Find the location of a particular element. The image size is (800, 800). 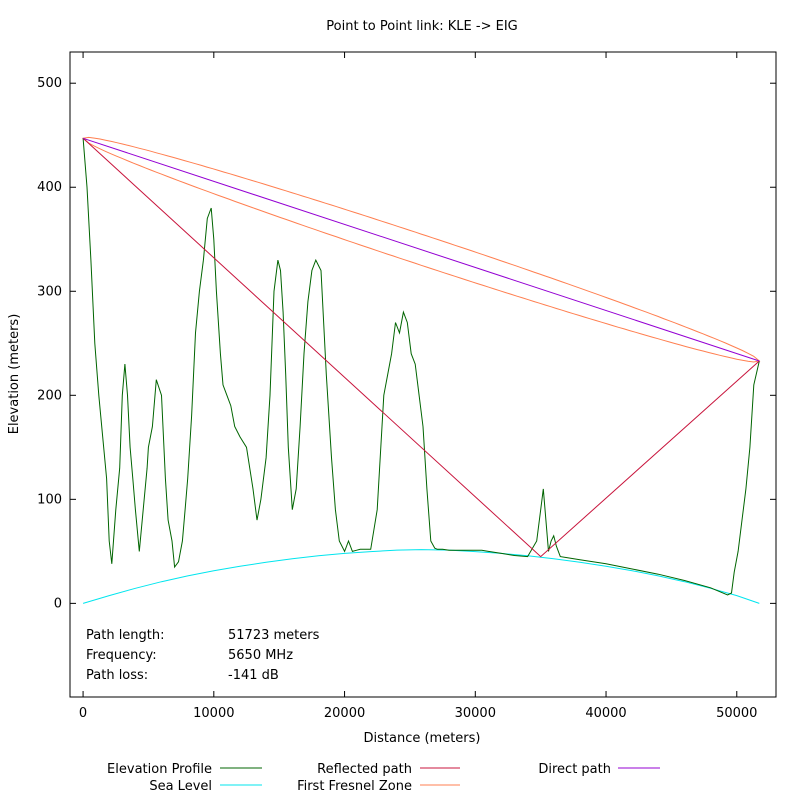

x-tick-label: 50000 is located at coordinates (736, 713).